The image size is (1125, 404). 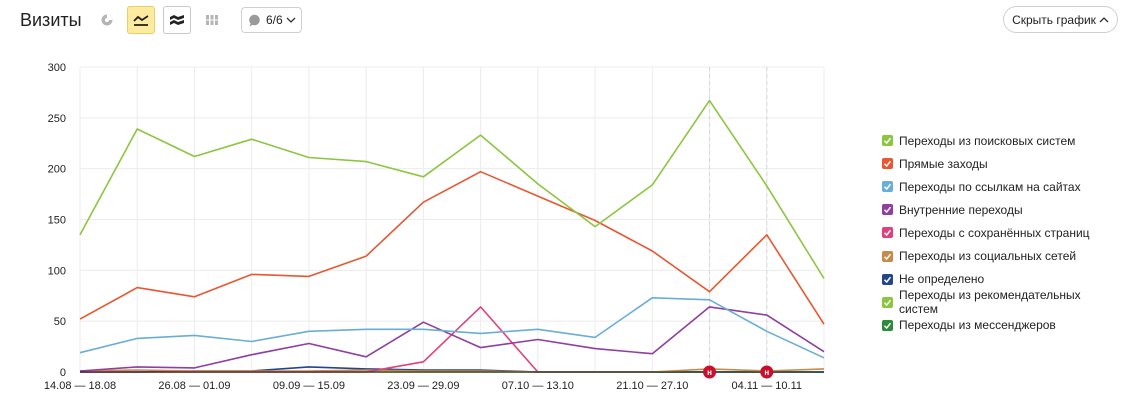 I want to click on pie-chart-icon, so click(x=107, y=20).